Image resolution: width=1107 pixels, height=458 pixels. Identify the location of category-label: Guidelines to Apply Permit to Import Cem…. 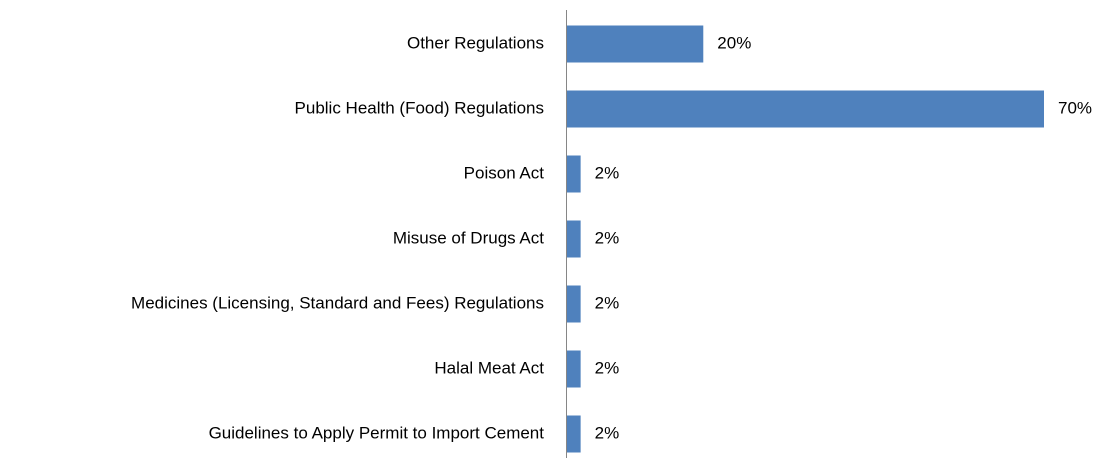
(377, 432).